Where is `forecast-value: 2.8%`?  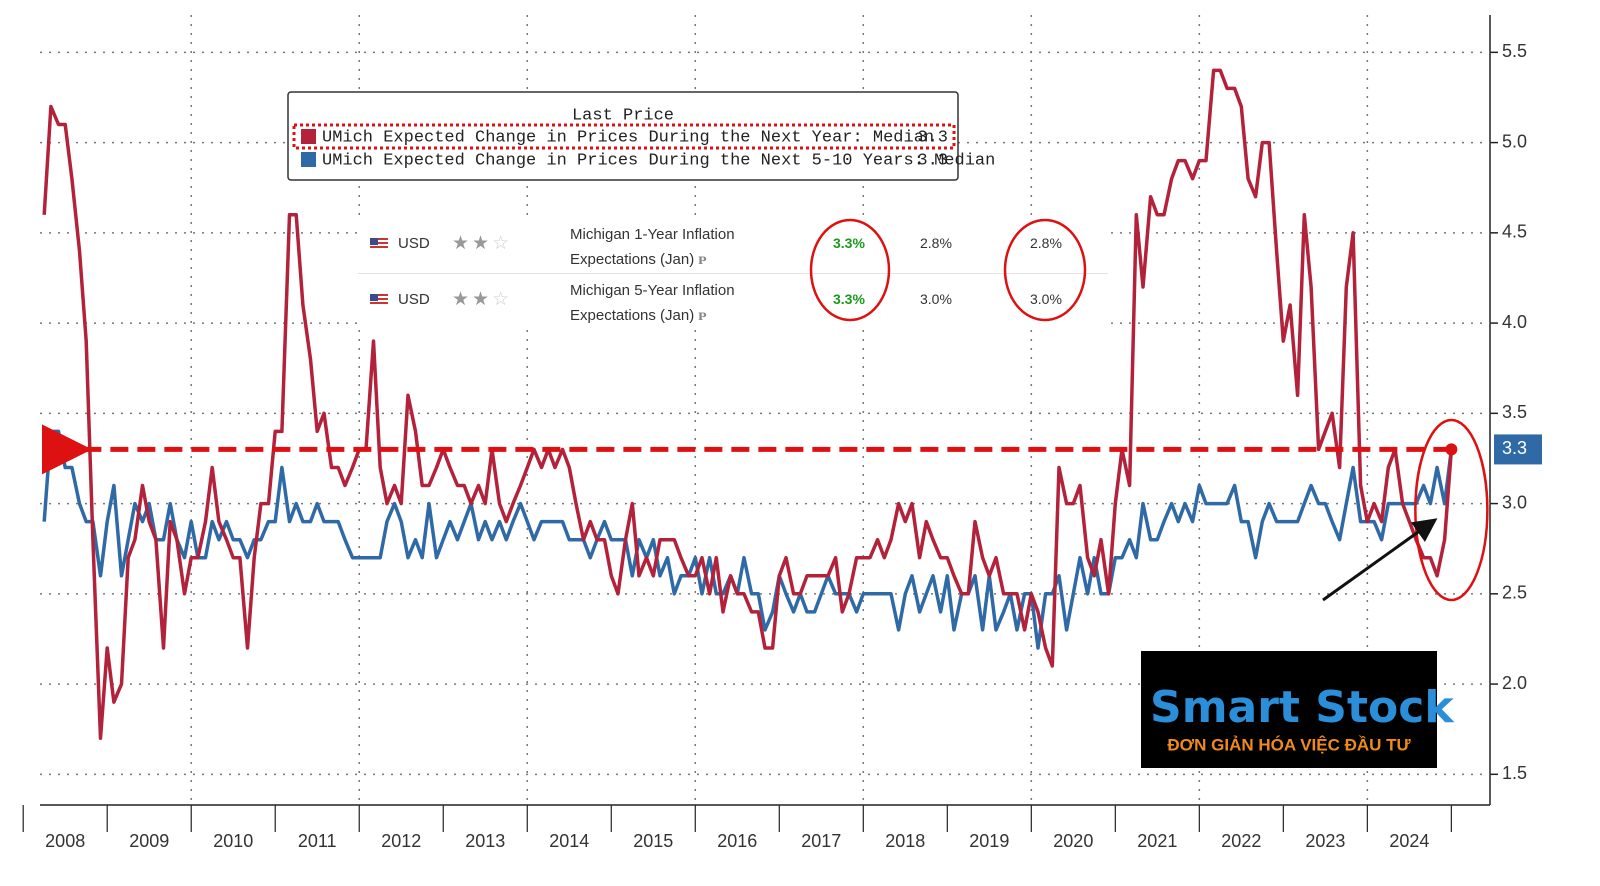
forecast-value: 2.8% is located at coordinates (936, 243).